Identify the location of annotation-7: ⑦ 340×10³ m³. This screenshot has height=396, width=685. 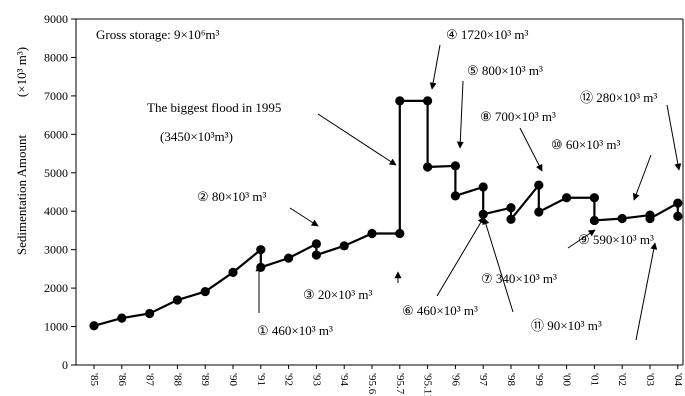
(519, 278).